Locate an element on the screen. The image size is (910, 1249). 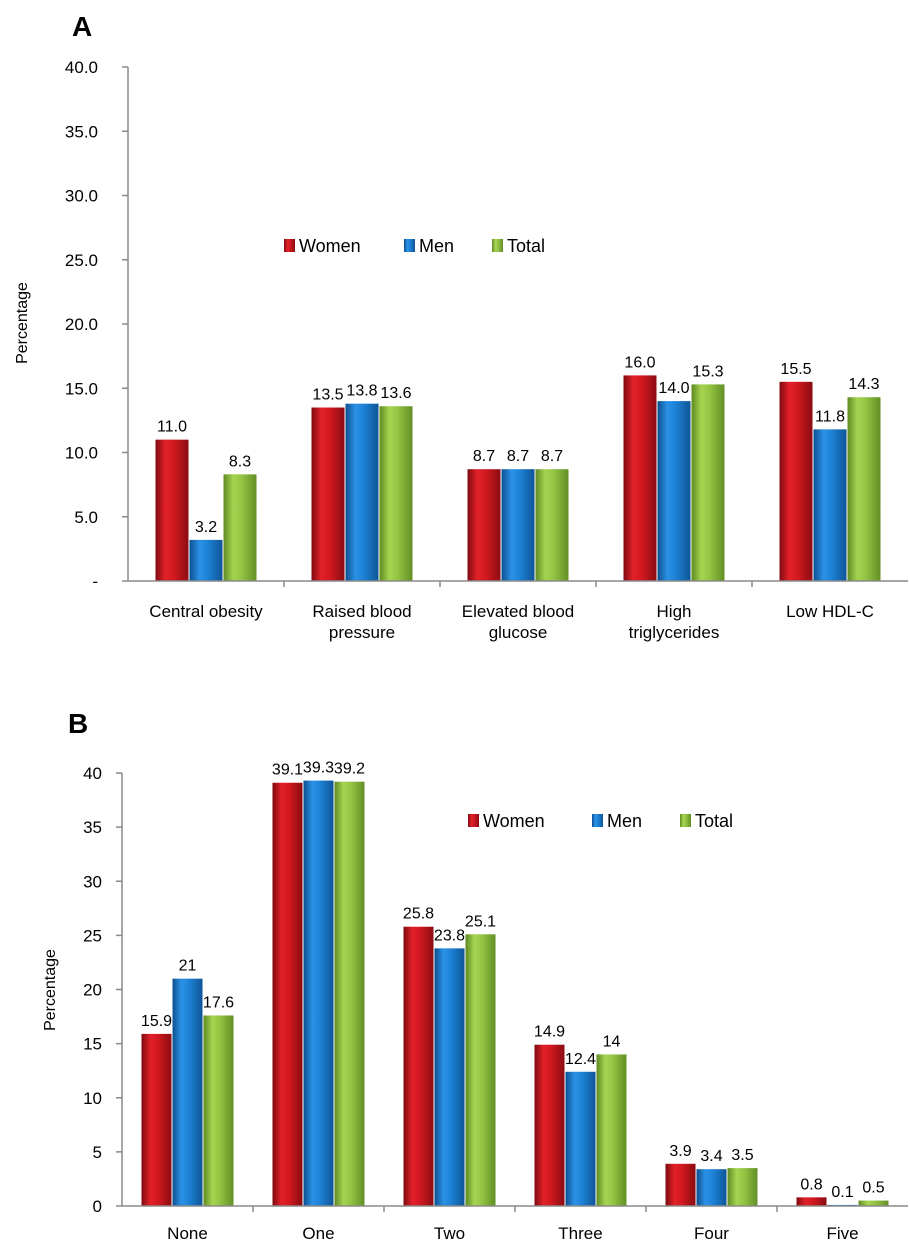
data-label-men: 14.0 is located at coordinates (673, 388).